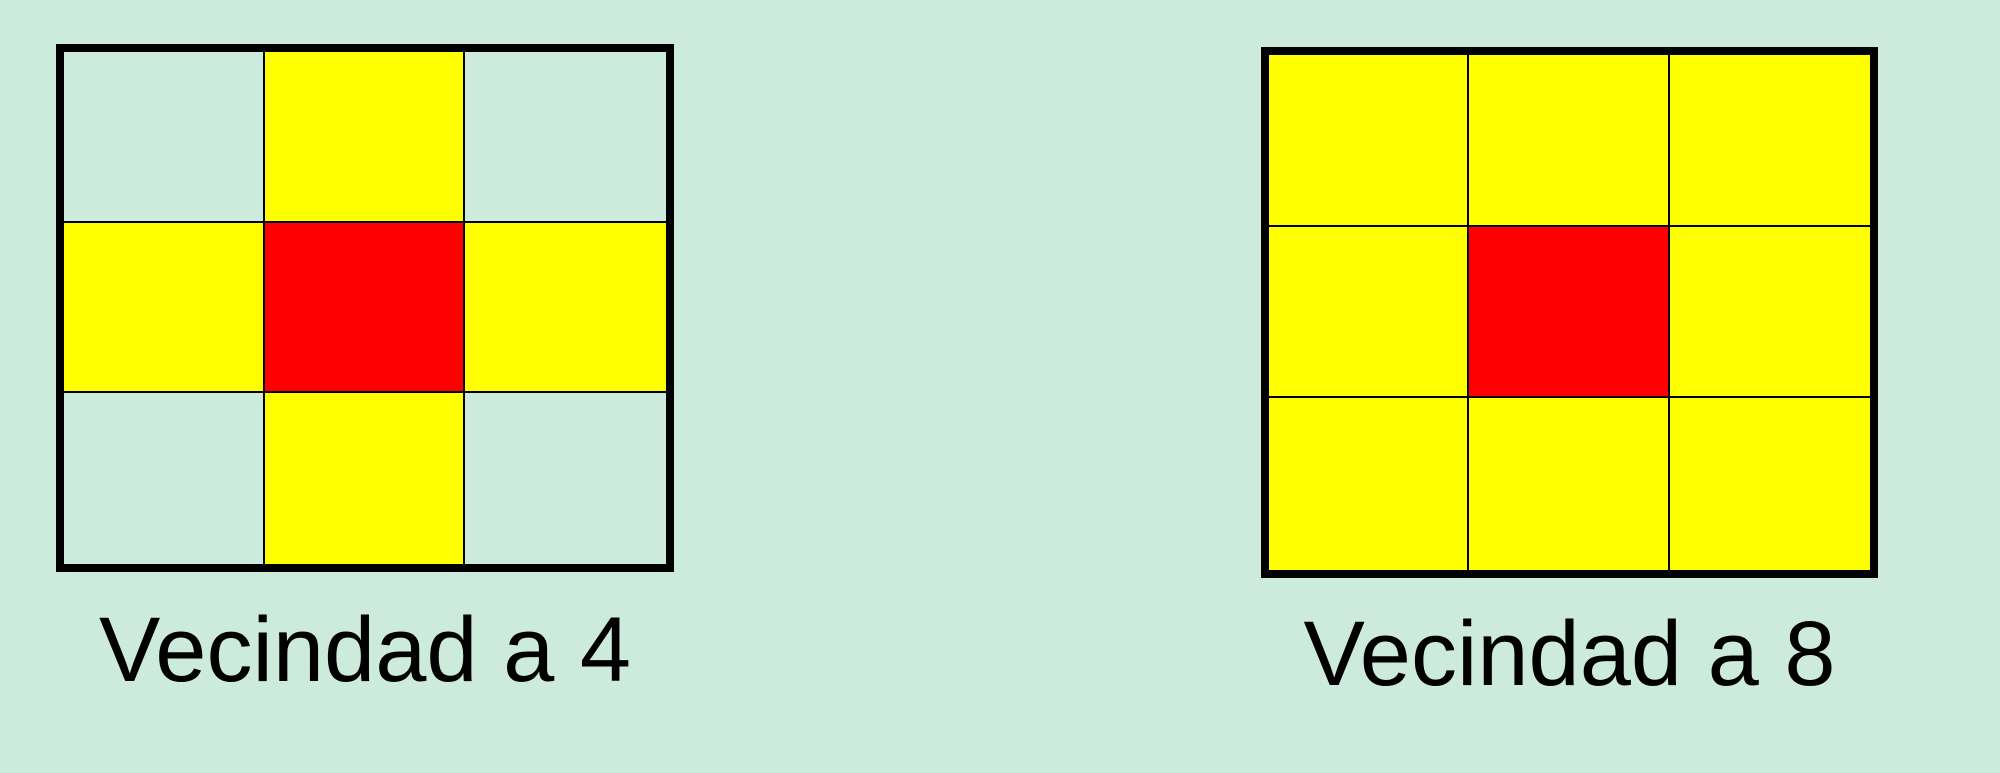 The image size is (2000, 773). I want to click on neighborhood-4-caption: Vecindad a 4, so click(364, 650).